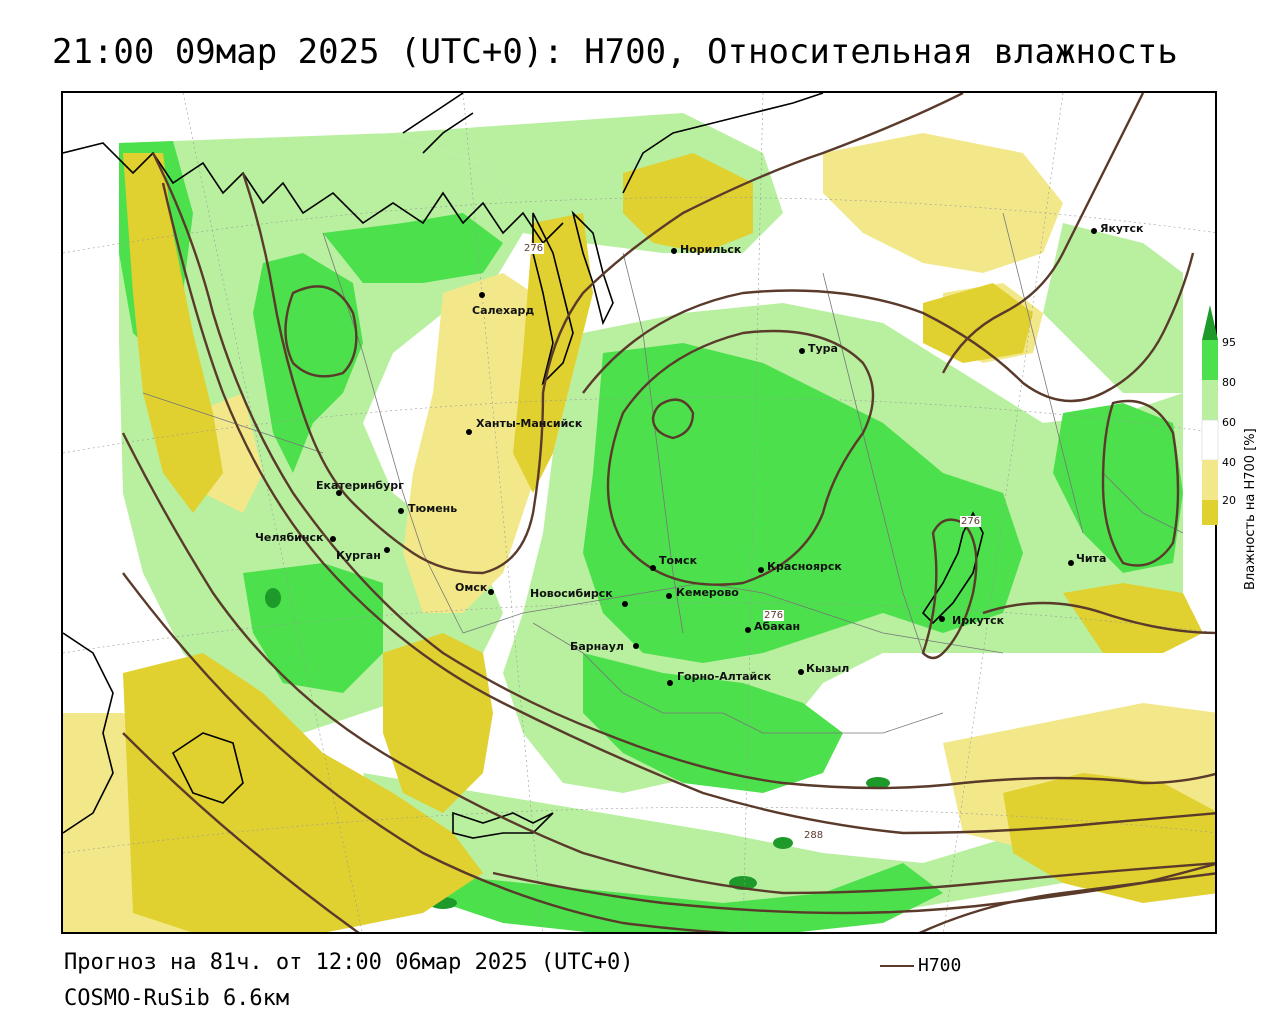 This screenshot has height=1024, width=1280. I want to click on city-label: Тура, so click(823, 348).